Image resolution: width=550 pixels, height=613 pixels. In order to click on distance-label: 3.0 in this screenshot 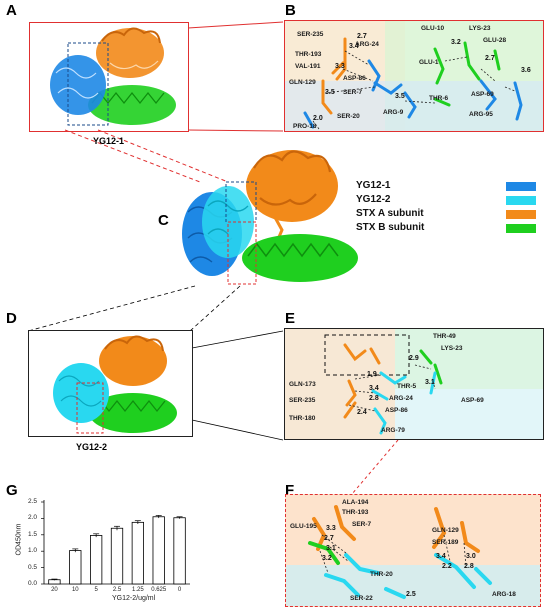, I will do `click(471, 556)`.